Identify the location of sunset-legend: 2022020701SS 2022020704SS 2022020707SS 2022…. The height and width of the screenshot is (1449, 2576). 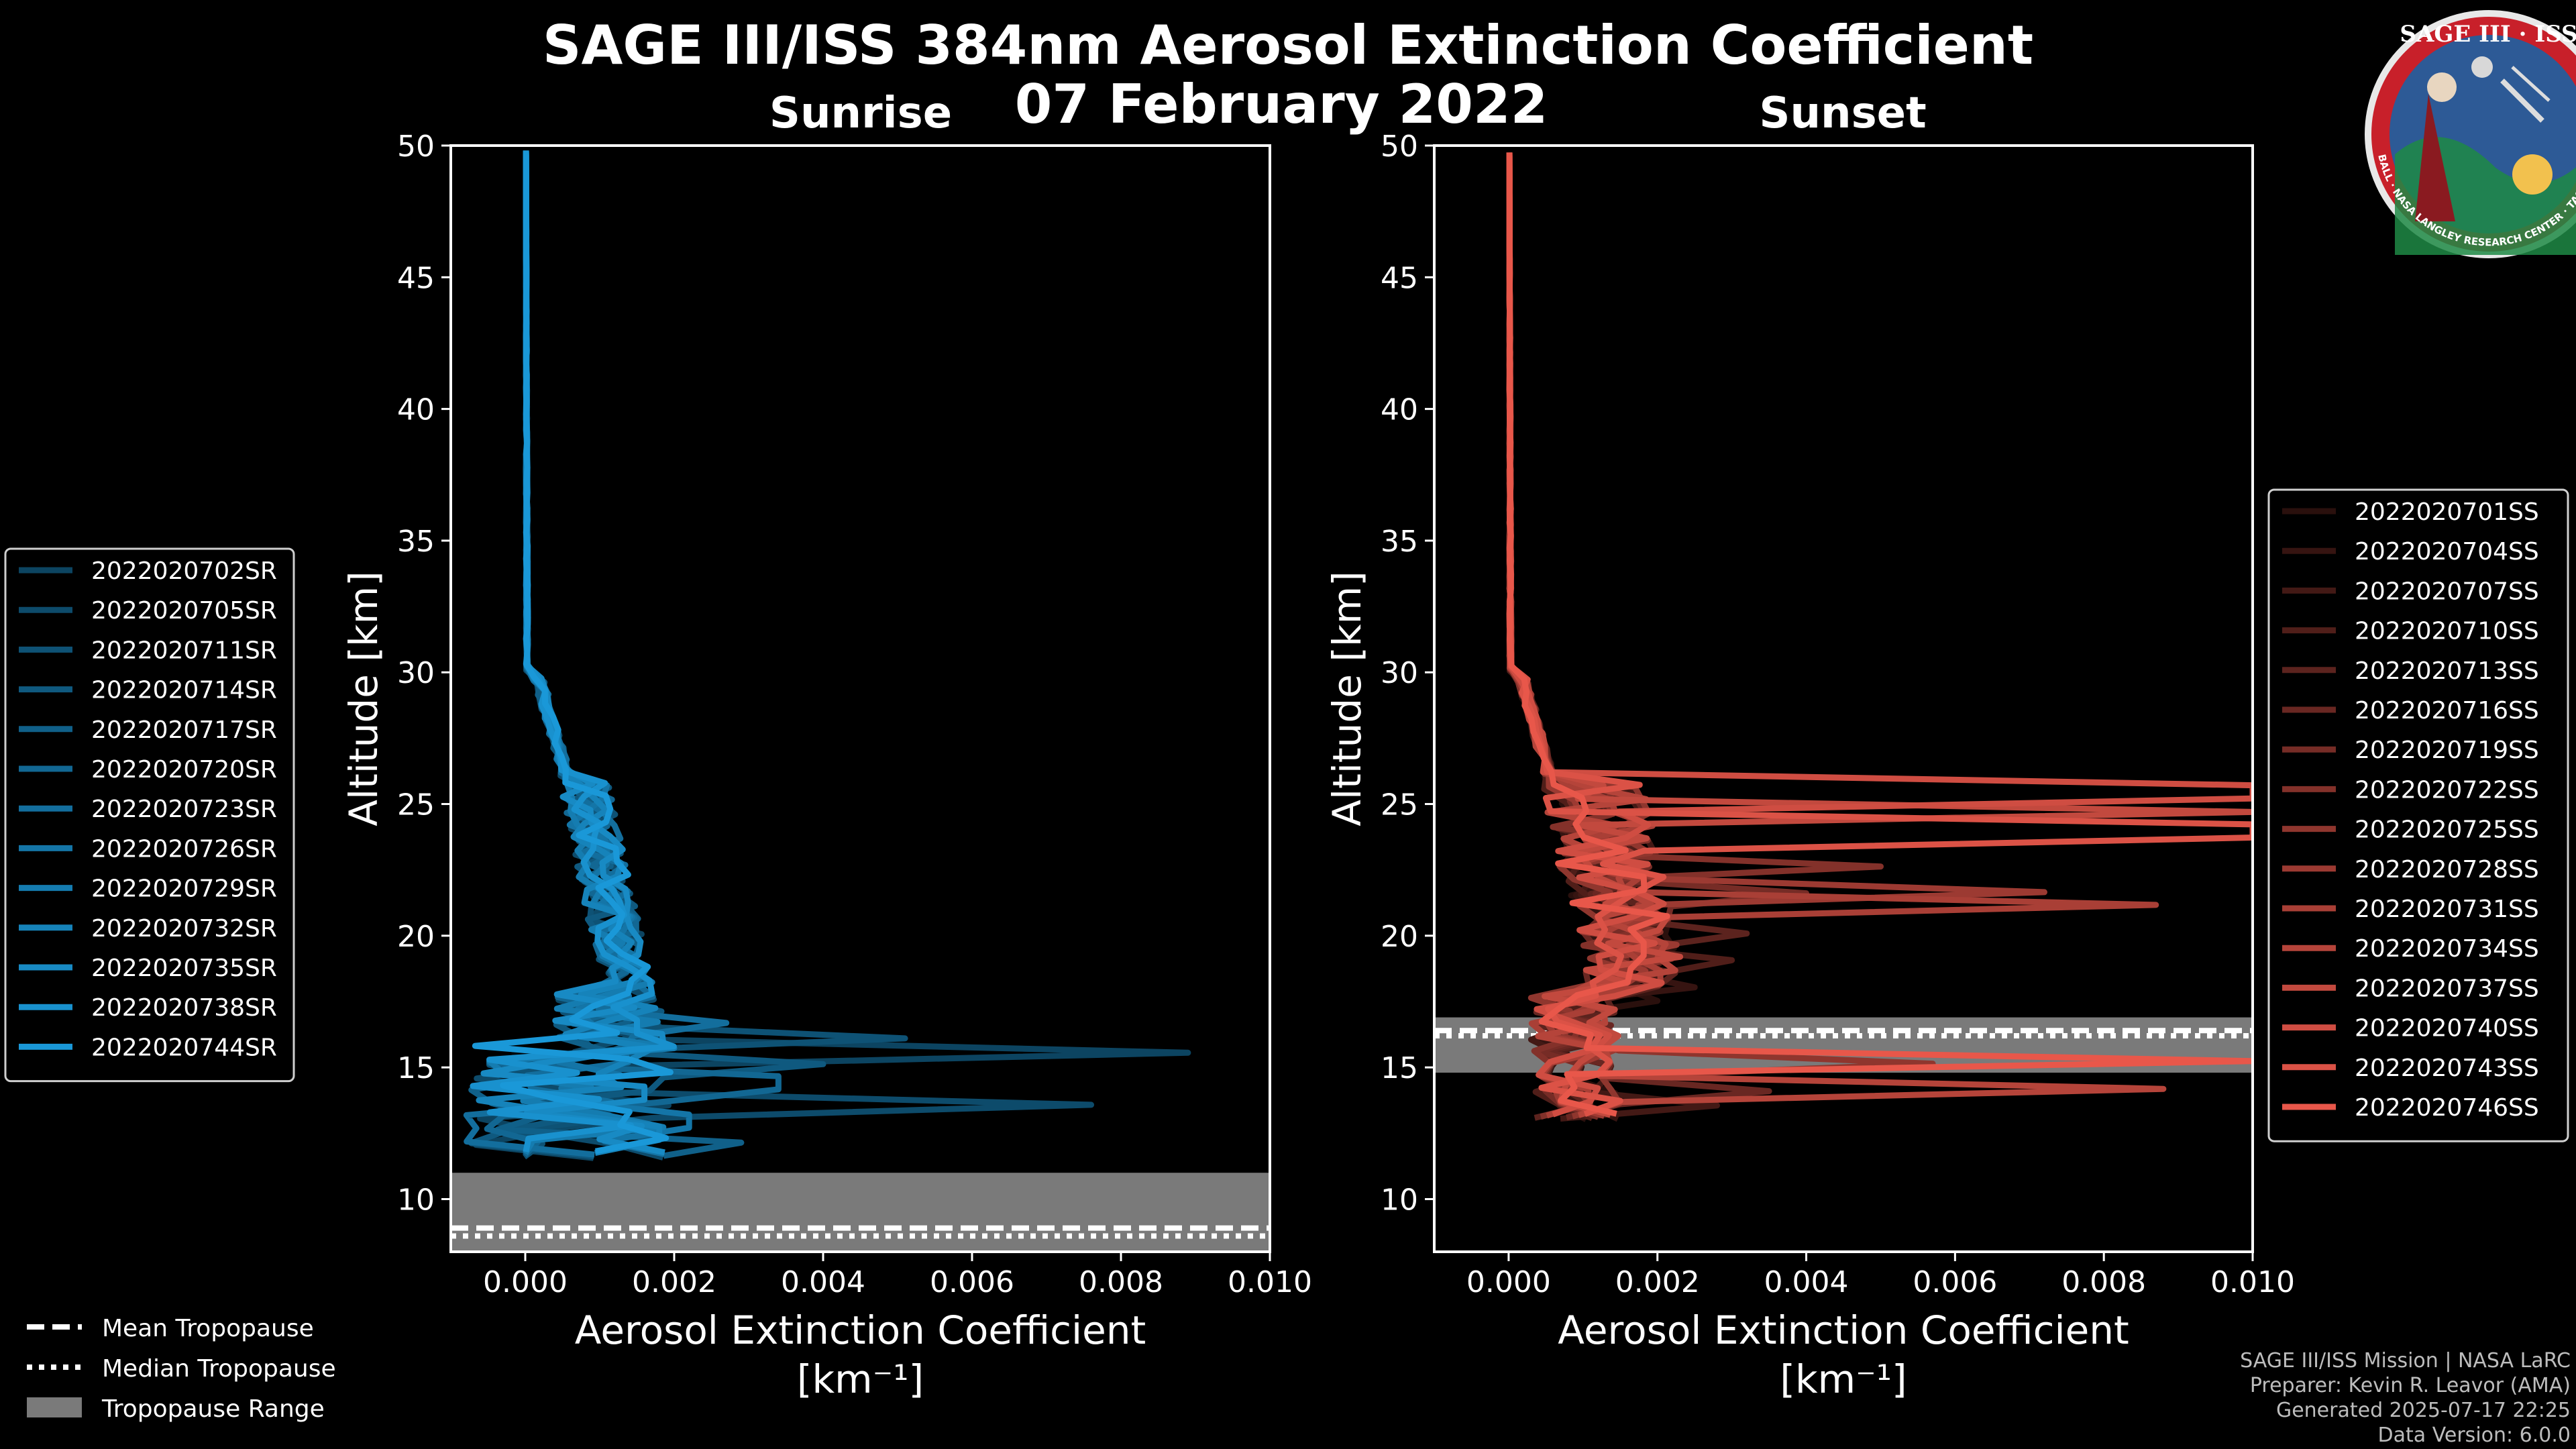
(2418, 815).